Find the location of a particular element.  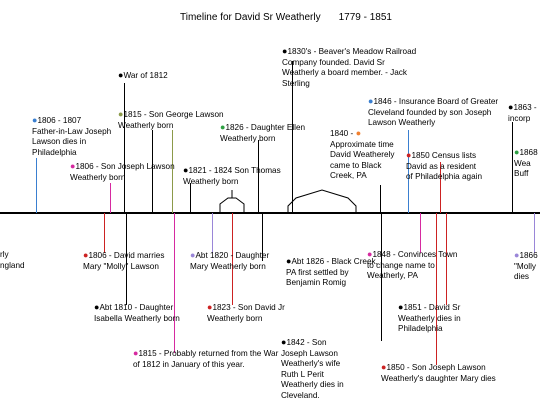

event-text: 1823 - Son David Jr is located at coordinates (248, 307).